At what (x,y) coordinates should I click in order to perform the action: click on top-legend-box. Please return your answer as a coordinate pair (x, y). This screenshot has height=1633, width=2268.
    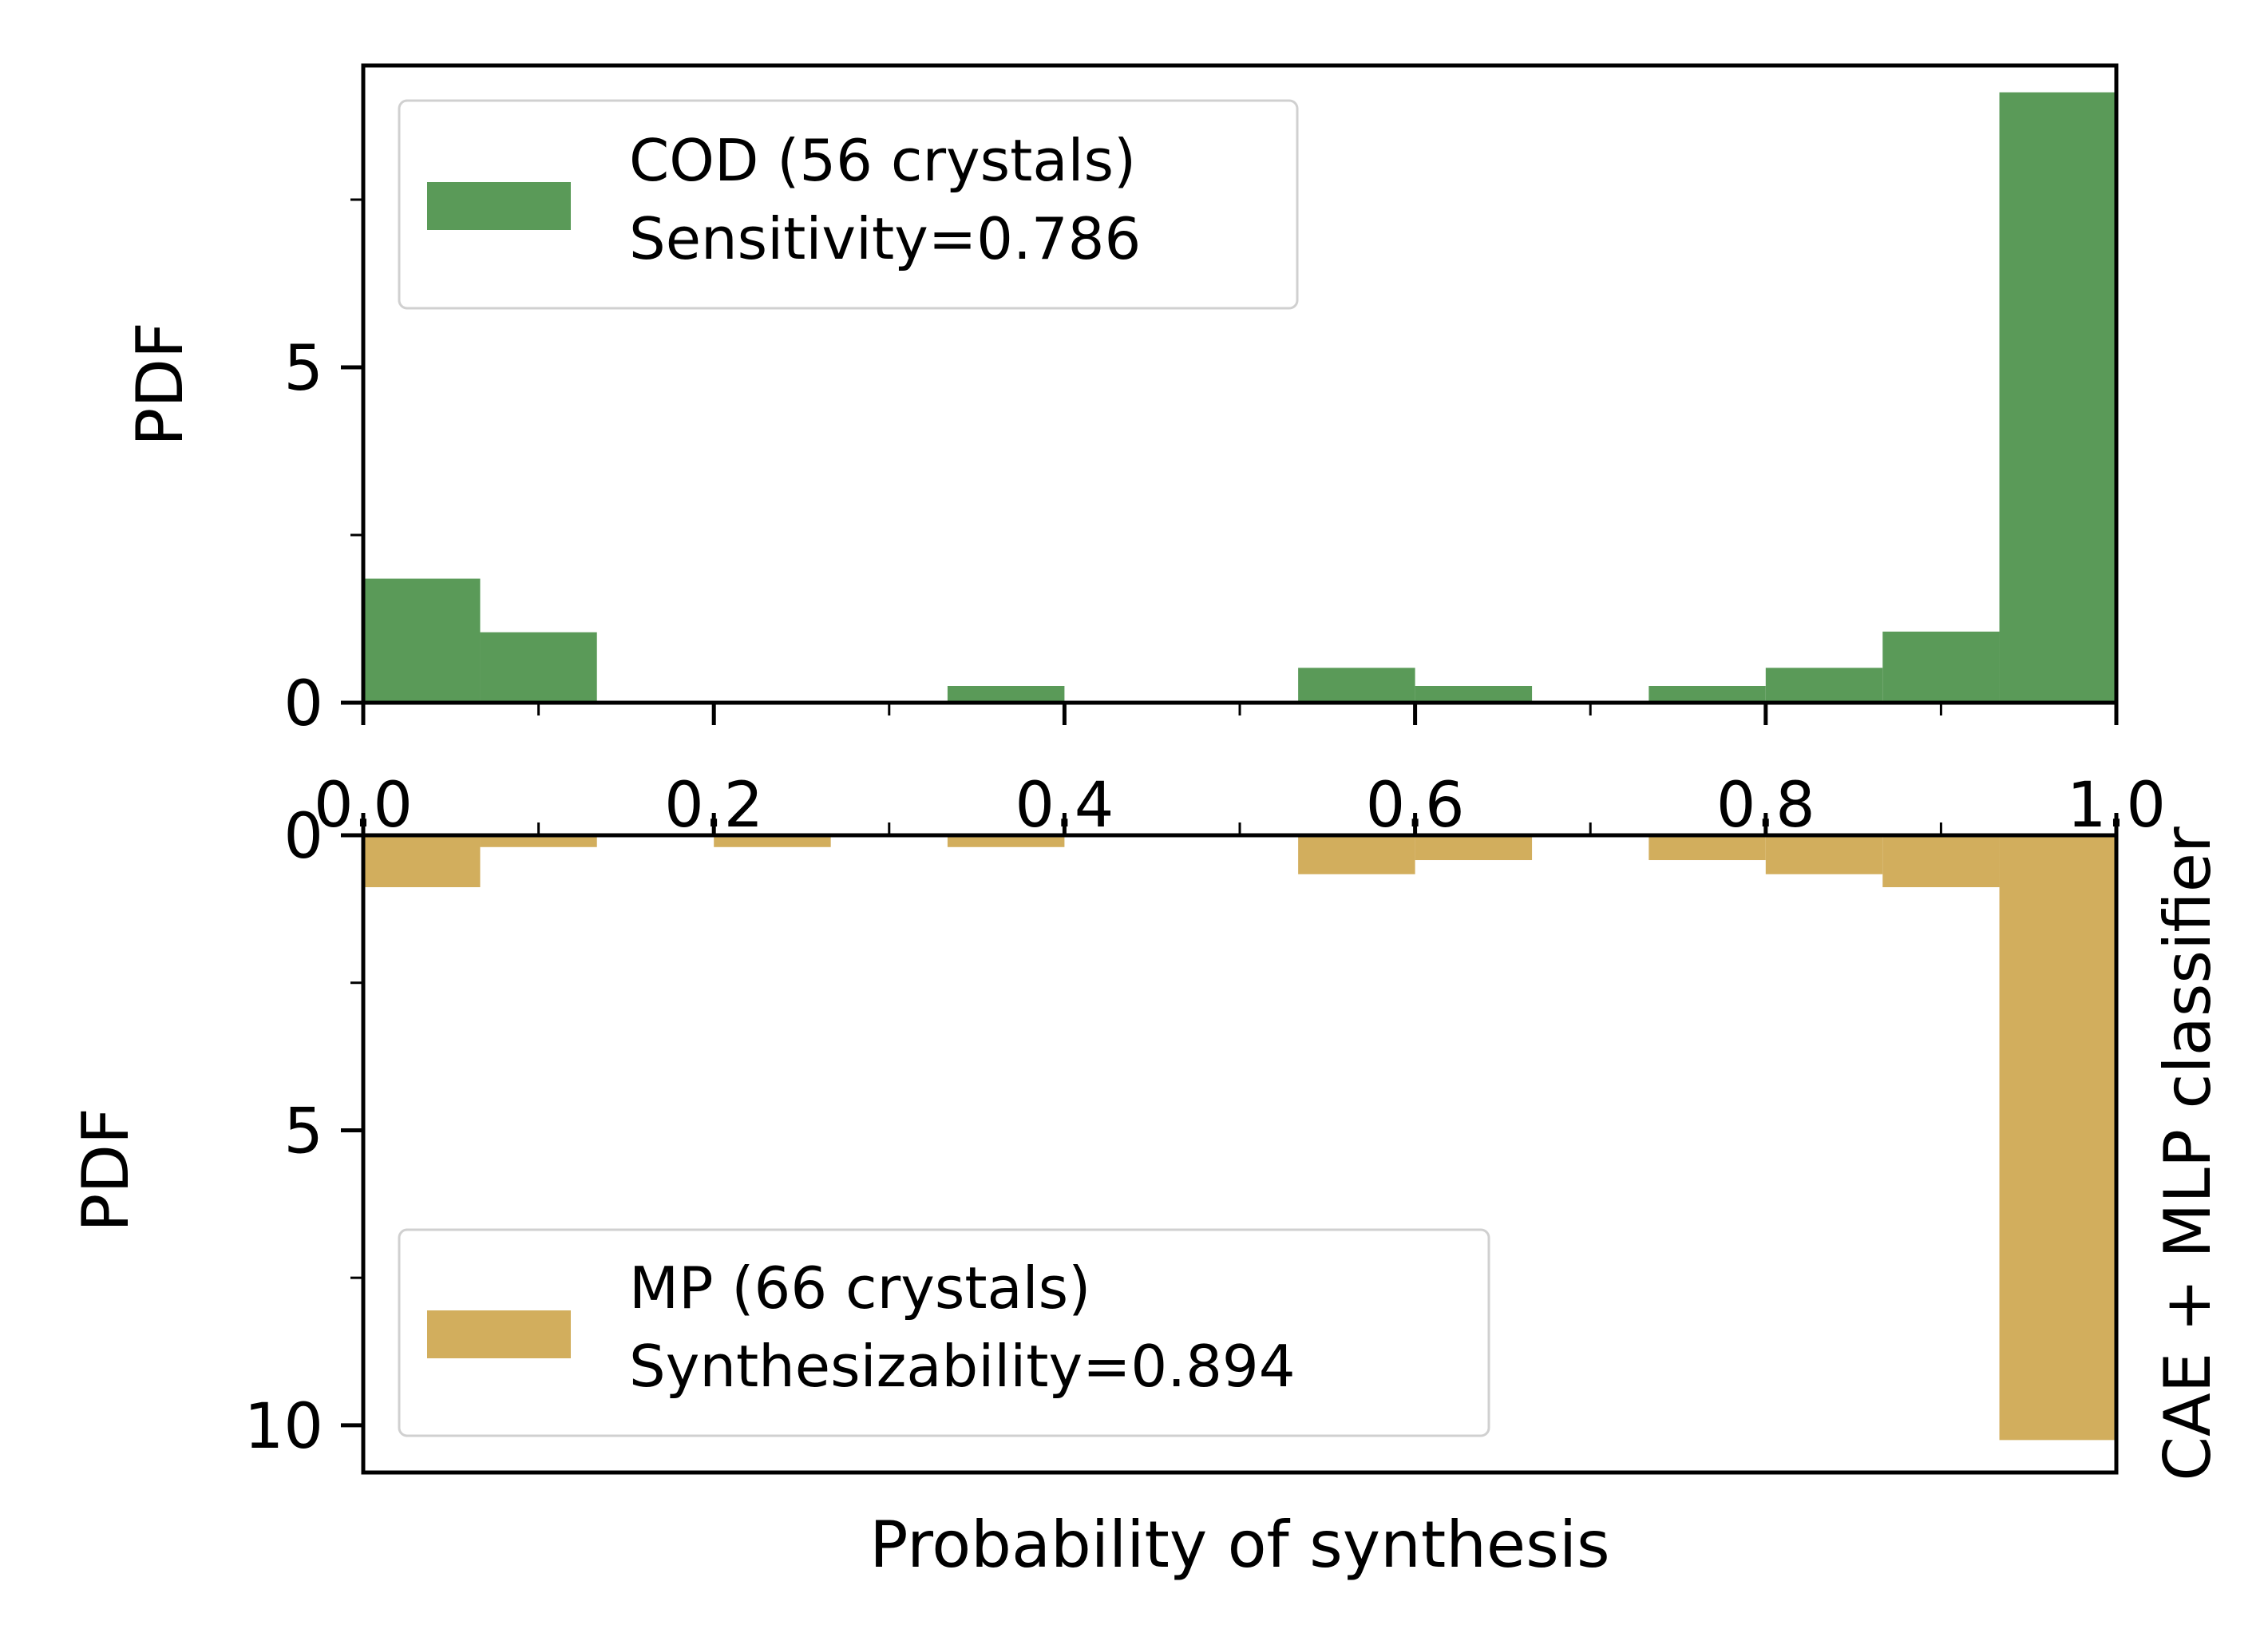
    Looking at the image, I should click on (848, 205).